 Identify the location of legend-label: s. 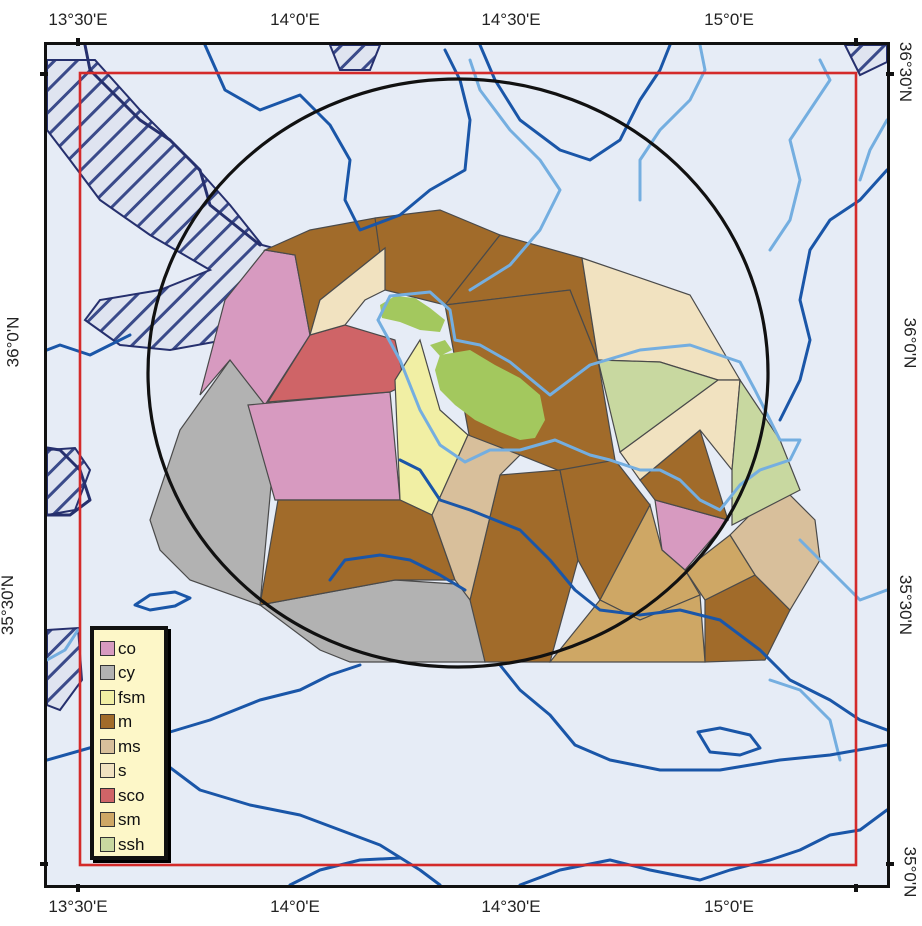
(122, 771).